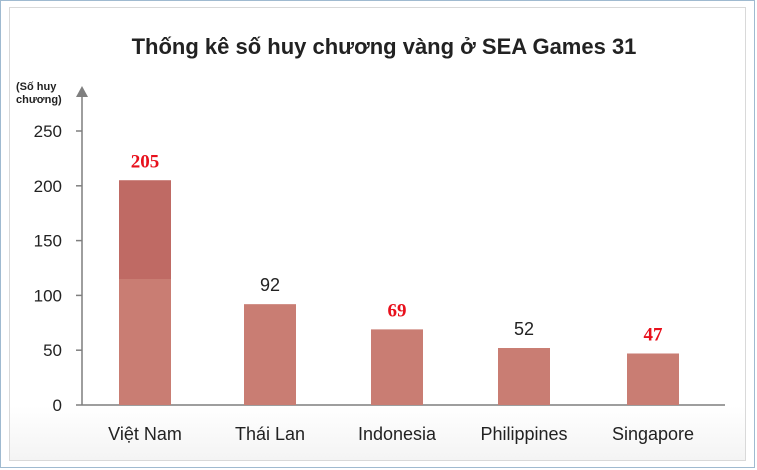  I want to click on bar-upper-shade, so click(145, 229).